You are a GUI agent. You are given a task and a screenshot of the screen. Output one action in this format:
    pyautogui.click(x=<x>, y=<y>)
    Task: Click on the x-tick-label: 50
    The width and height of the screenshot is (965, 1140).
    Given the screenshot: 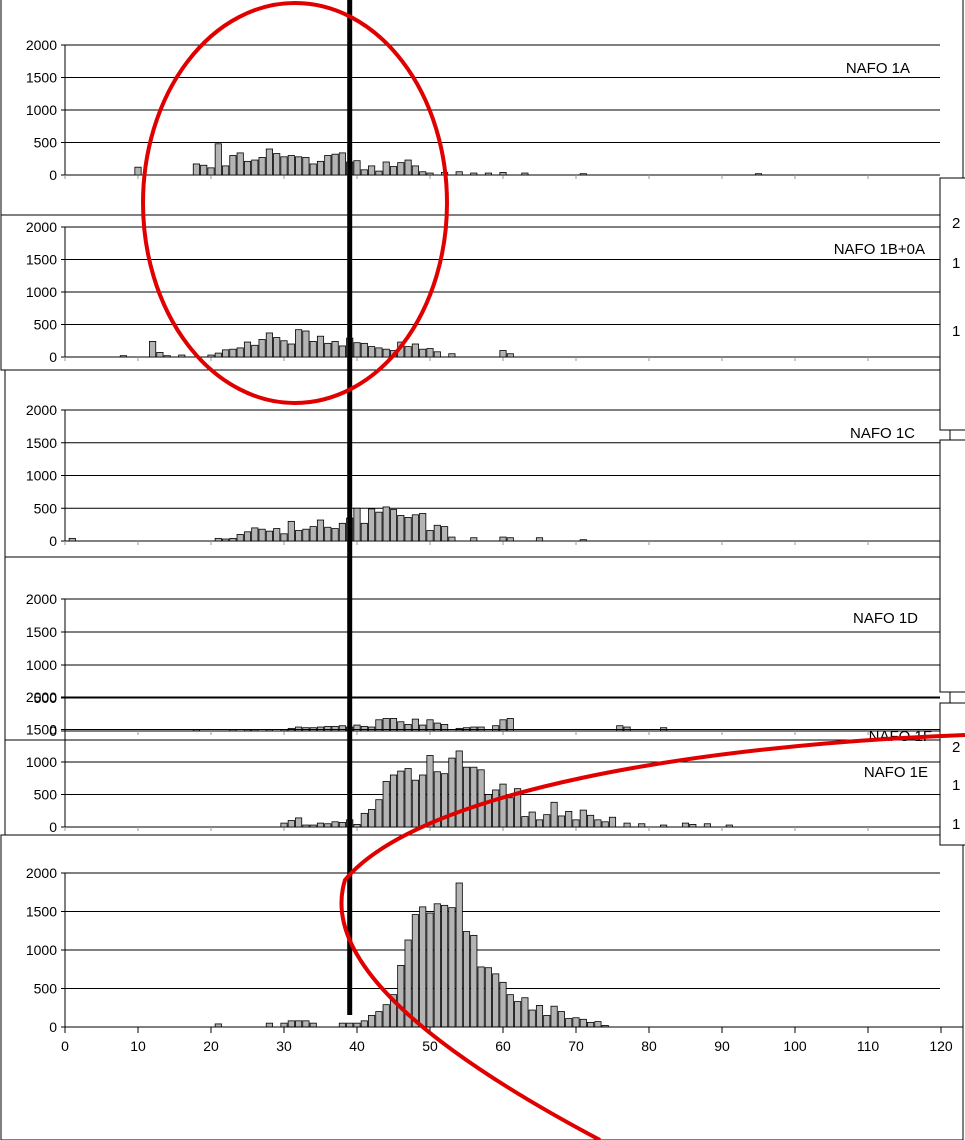 What is the action you would take?
    pyautogui.click(x=430, y=1046)
    